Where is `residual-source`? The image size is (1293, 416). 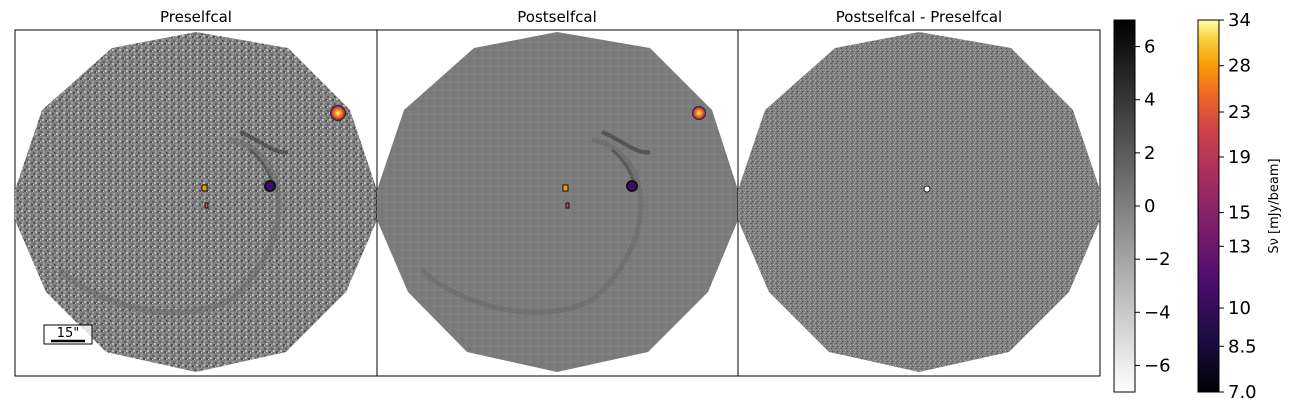 residual-source is located at coordinates (927, 189).